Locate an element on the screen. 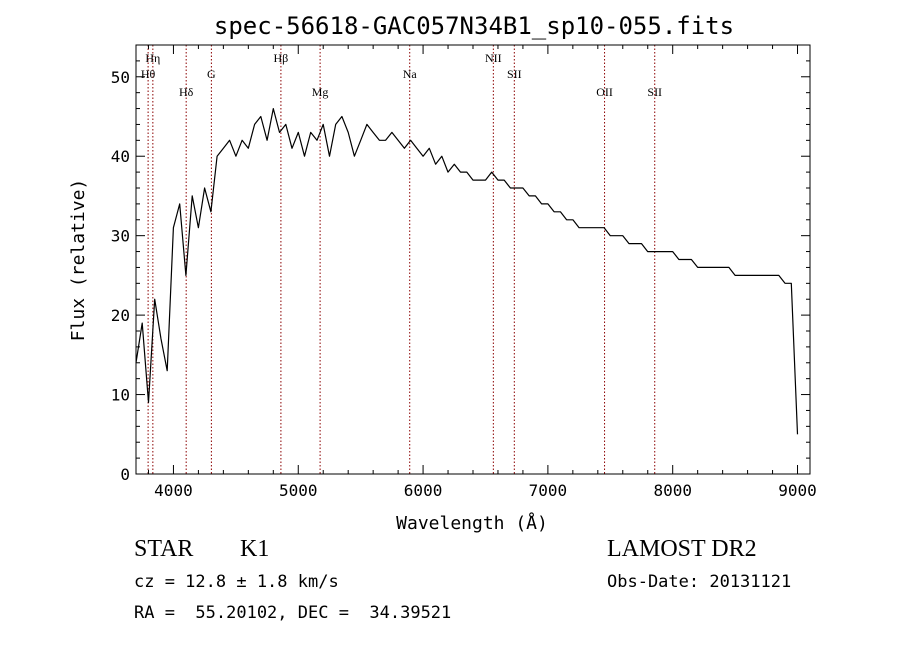  object-class: STAR is located at coordinates (164, 549).